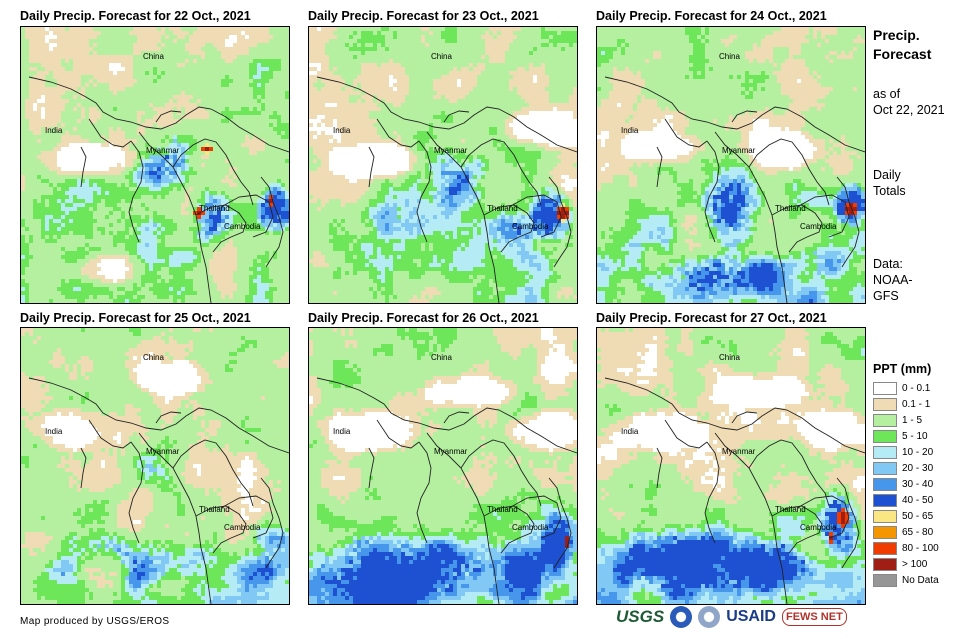 This screenshot has width=967, height=639. Describe the element at coordinates (914, 564) in the screenshot. I see `legend-label: > 100` at that location.